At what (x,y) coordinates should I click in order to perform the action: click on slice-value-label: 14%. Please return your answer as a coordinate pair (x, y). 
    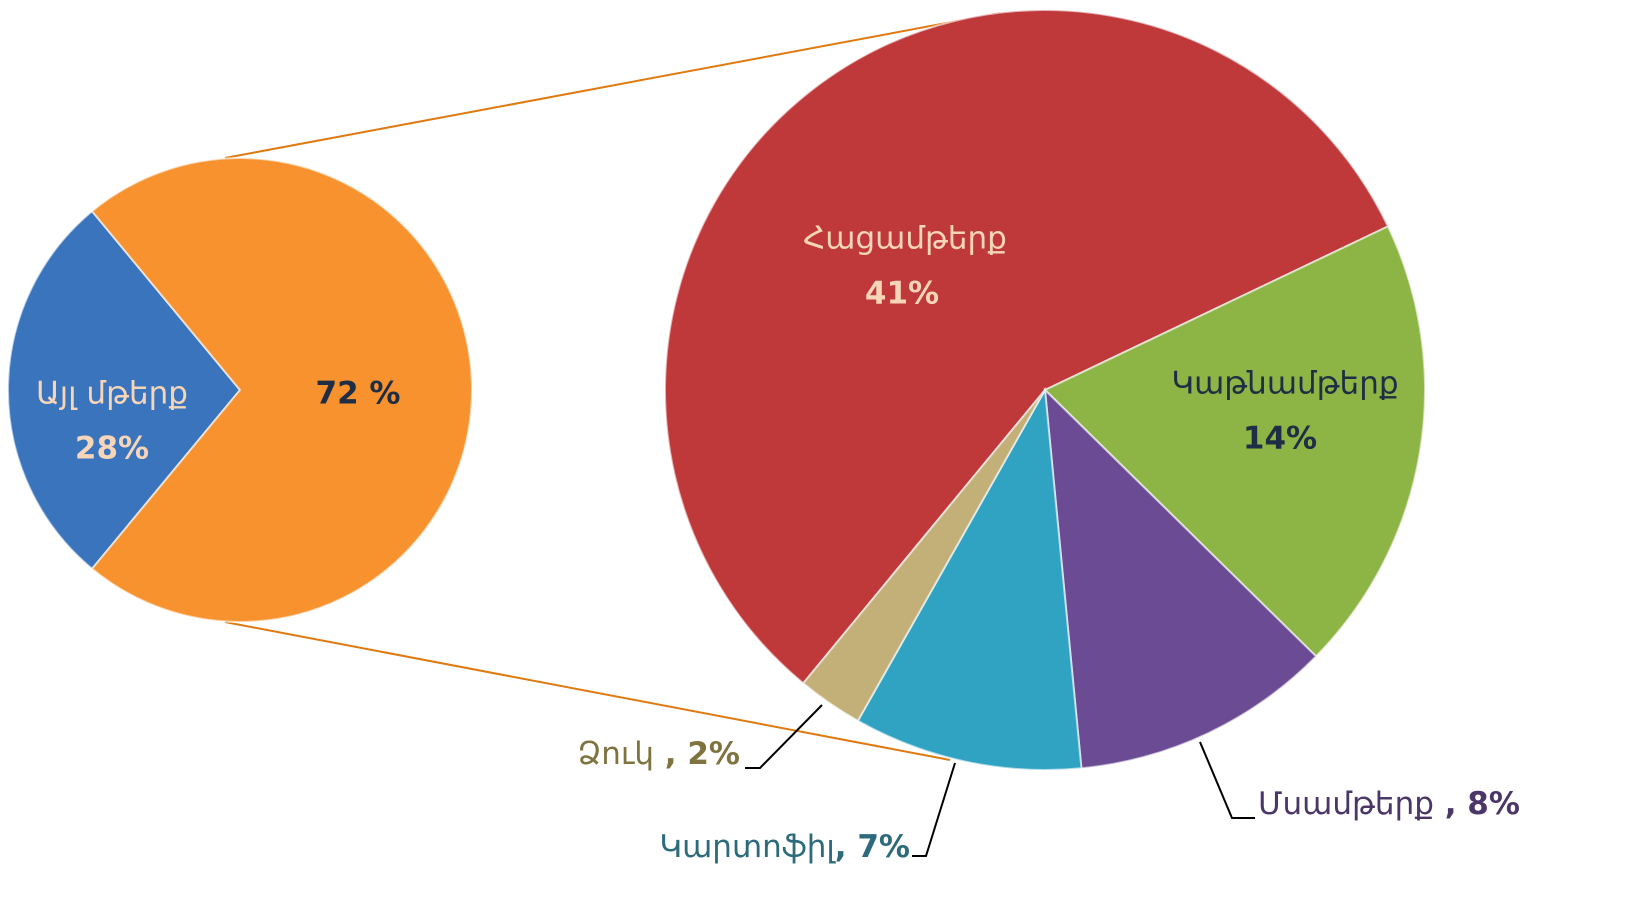
    Looking at the image, I should click on (1280, 439).